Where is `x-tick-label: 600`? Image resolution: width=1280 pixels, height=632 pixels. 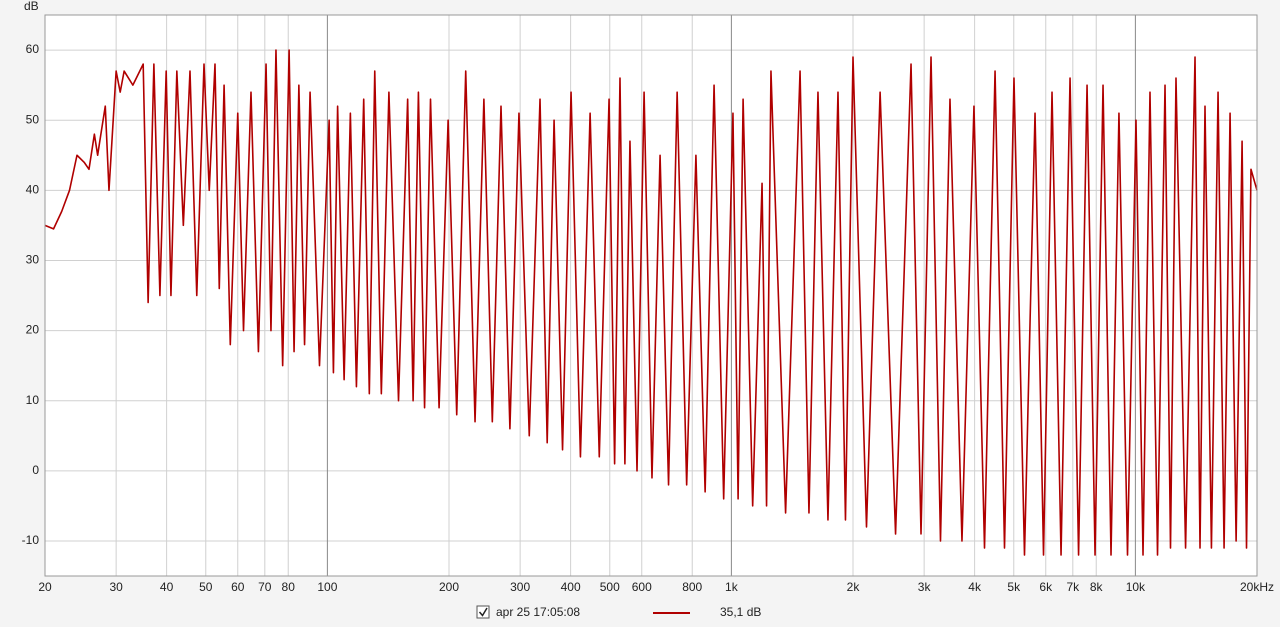 x-tick-label: 600 is located at coordinates (642, 587).